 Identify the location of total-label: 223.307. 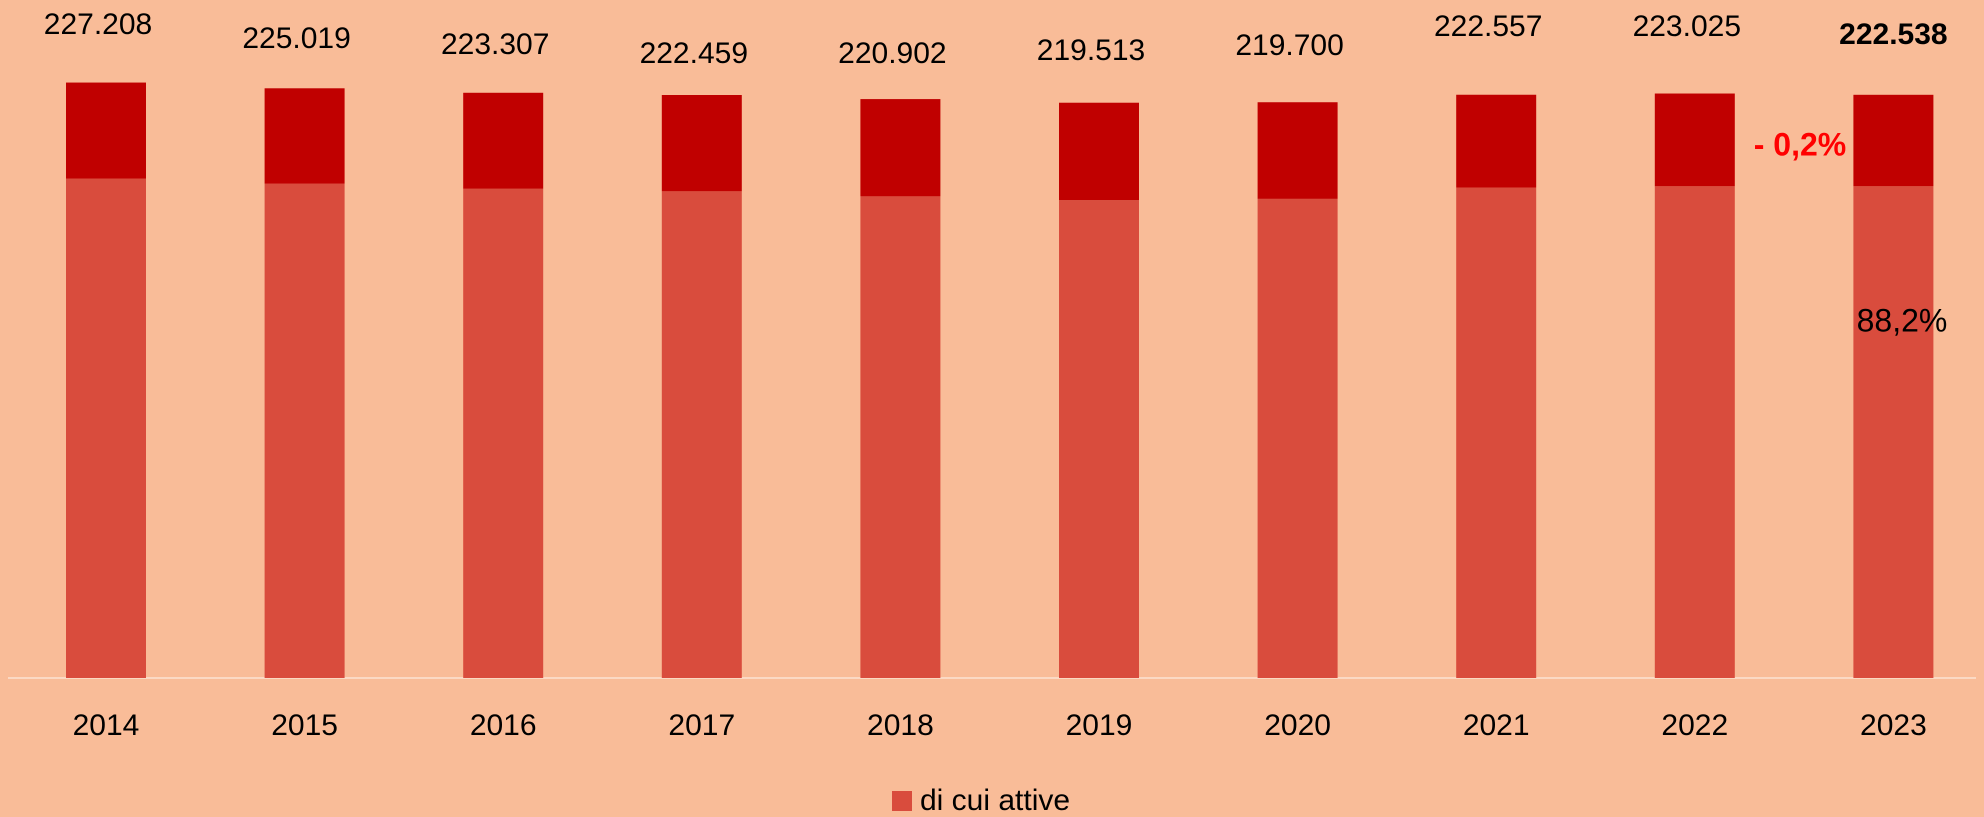
(495, 44).